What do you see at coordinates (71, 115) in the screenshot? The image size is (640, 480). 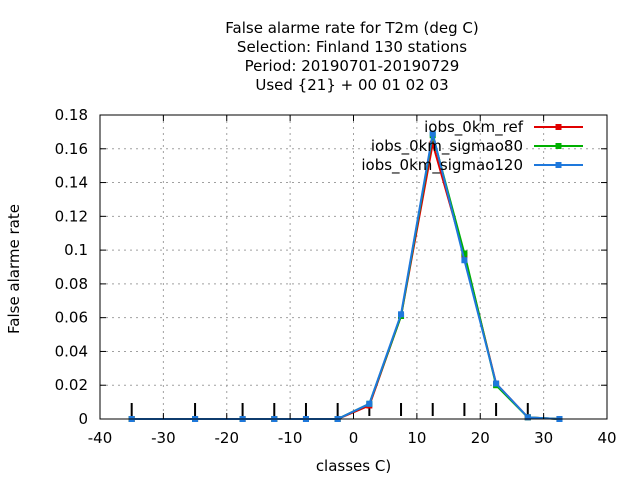 I see `y-tick-label: 0.18` at bounding box center [71, 115].